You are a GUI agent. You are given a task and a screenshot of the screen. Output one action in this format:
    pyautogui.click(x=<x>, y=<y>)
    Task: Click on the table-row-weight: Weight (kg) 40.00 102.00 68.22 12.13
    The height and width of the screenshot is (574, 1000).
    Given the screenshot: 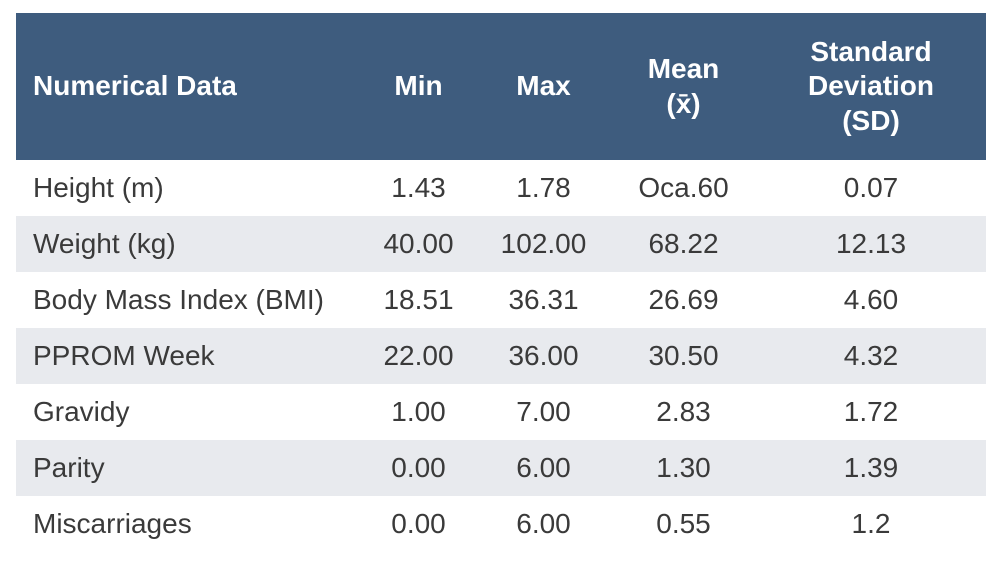 What is the action you would take?
    pyautogui.click(x=501, y=244)
    